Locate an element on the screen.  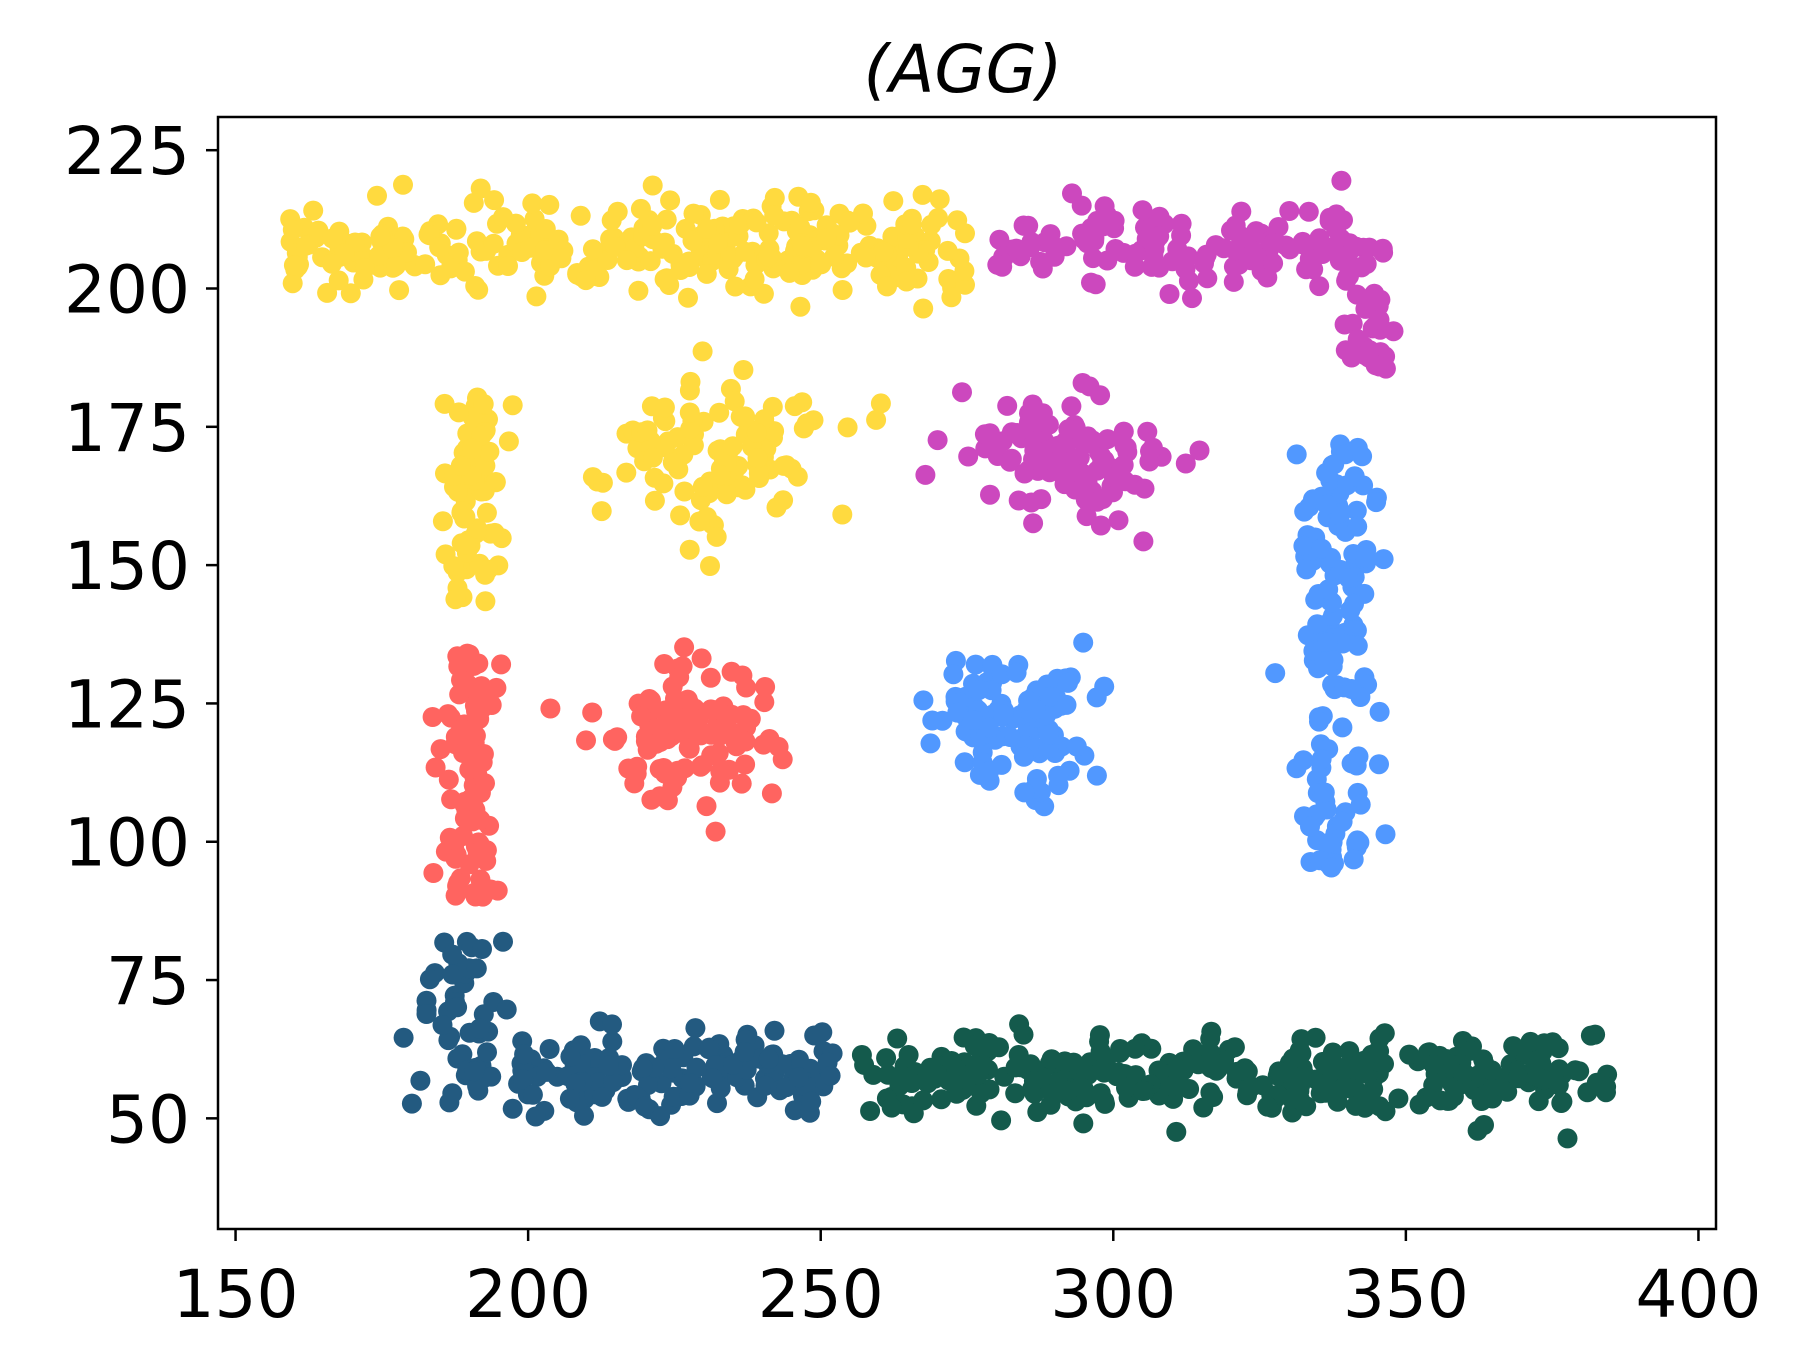
x-tick-label: 350 is located at coordinates (1406, 1294).